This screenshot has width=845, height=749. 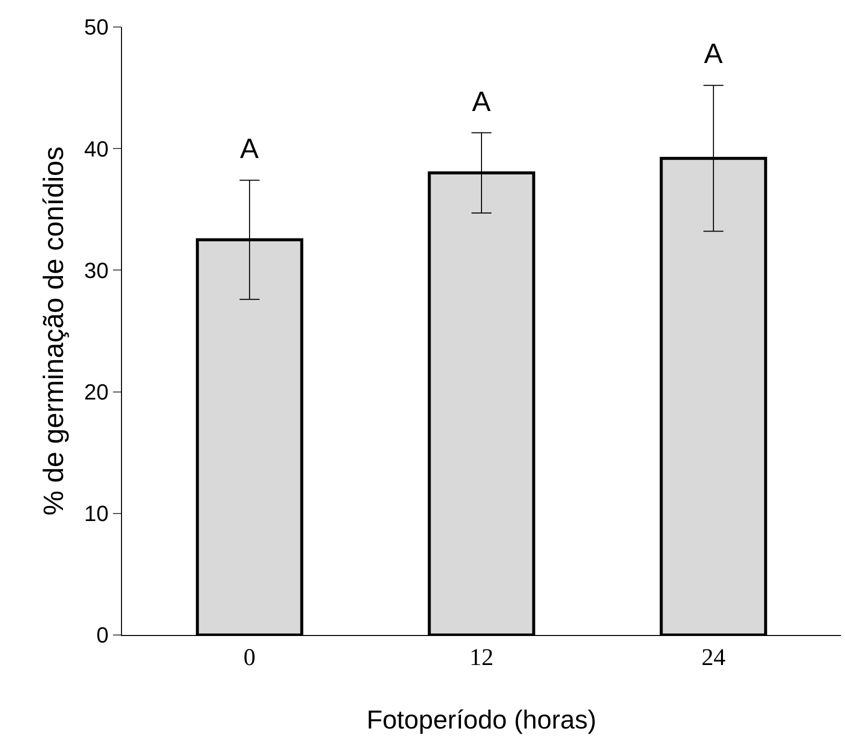 I want to click on y-tick-label: 20, so click(x=96, y=392).